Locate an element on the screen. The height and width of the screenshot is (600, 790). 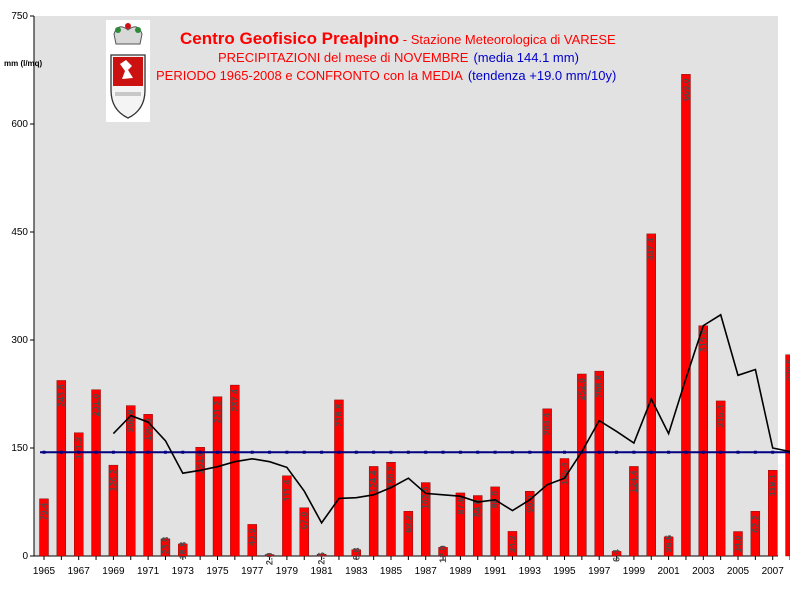
bar-value-label: 84.0 is located at coordinates (478, 509).